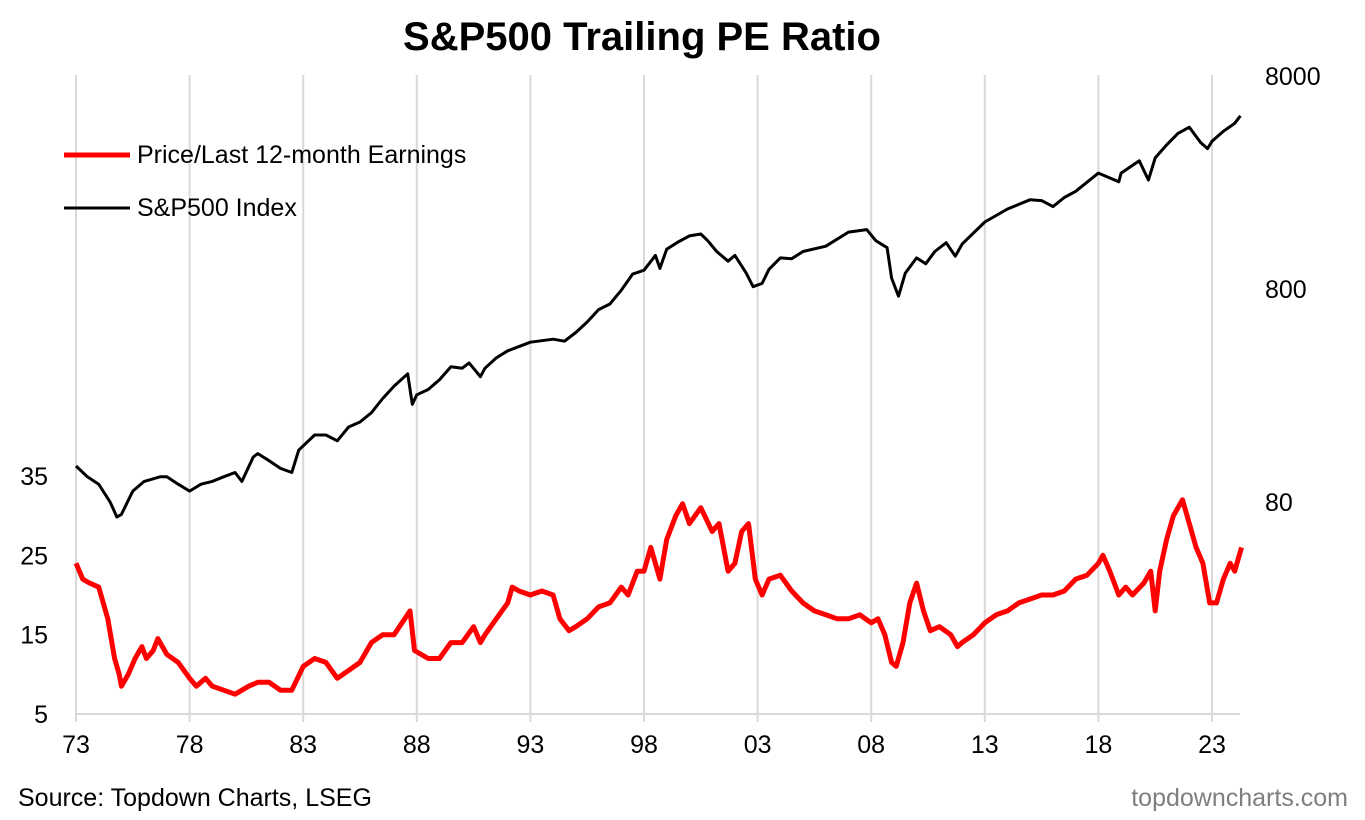 The image size is (1365, 820). What do you see at coordinates (642, 37) in the screenshot?
I see `chart-title: S&P500 Trailing PE Ratio` at bounding box center [642, 37].